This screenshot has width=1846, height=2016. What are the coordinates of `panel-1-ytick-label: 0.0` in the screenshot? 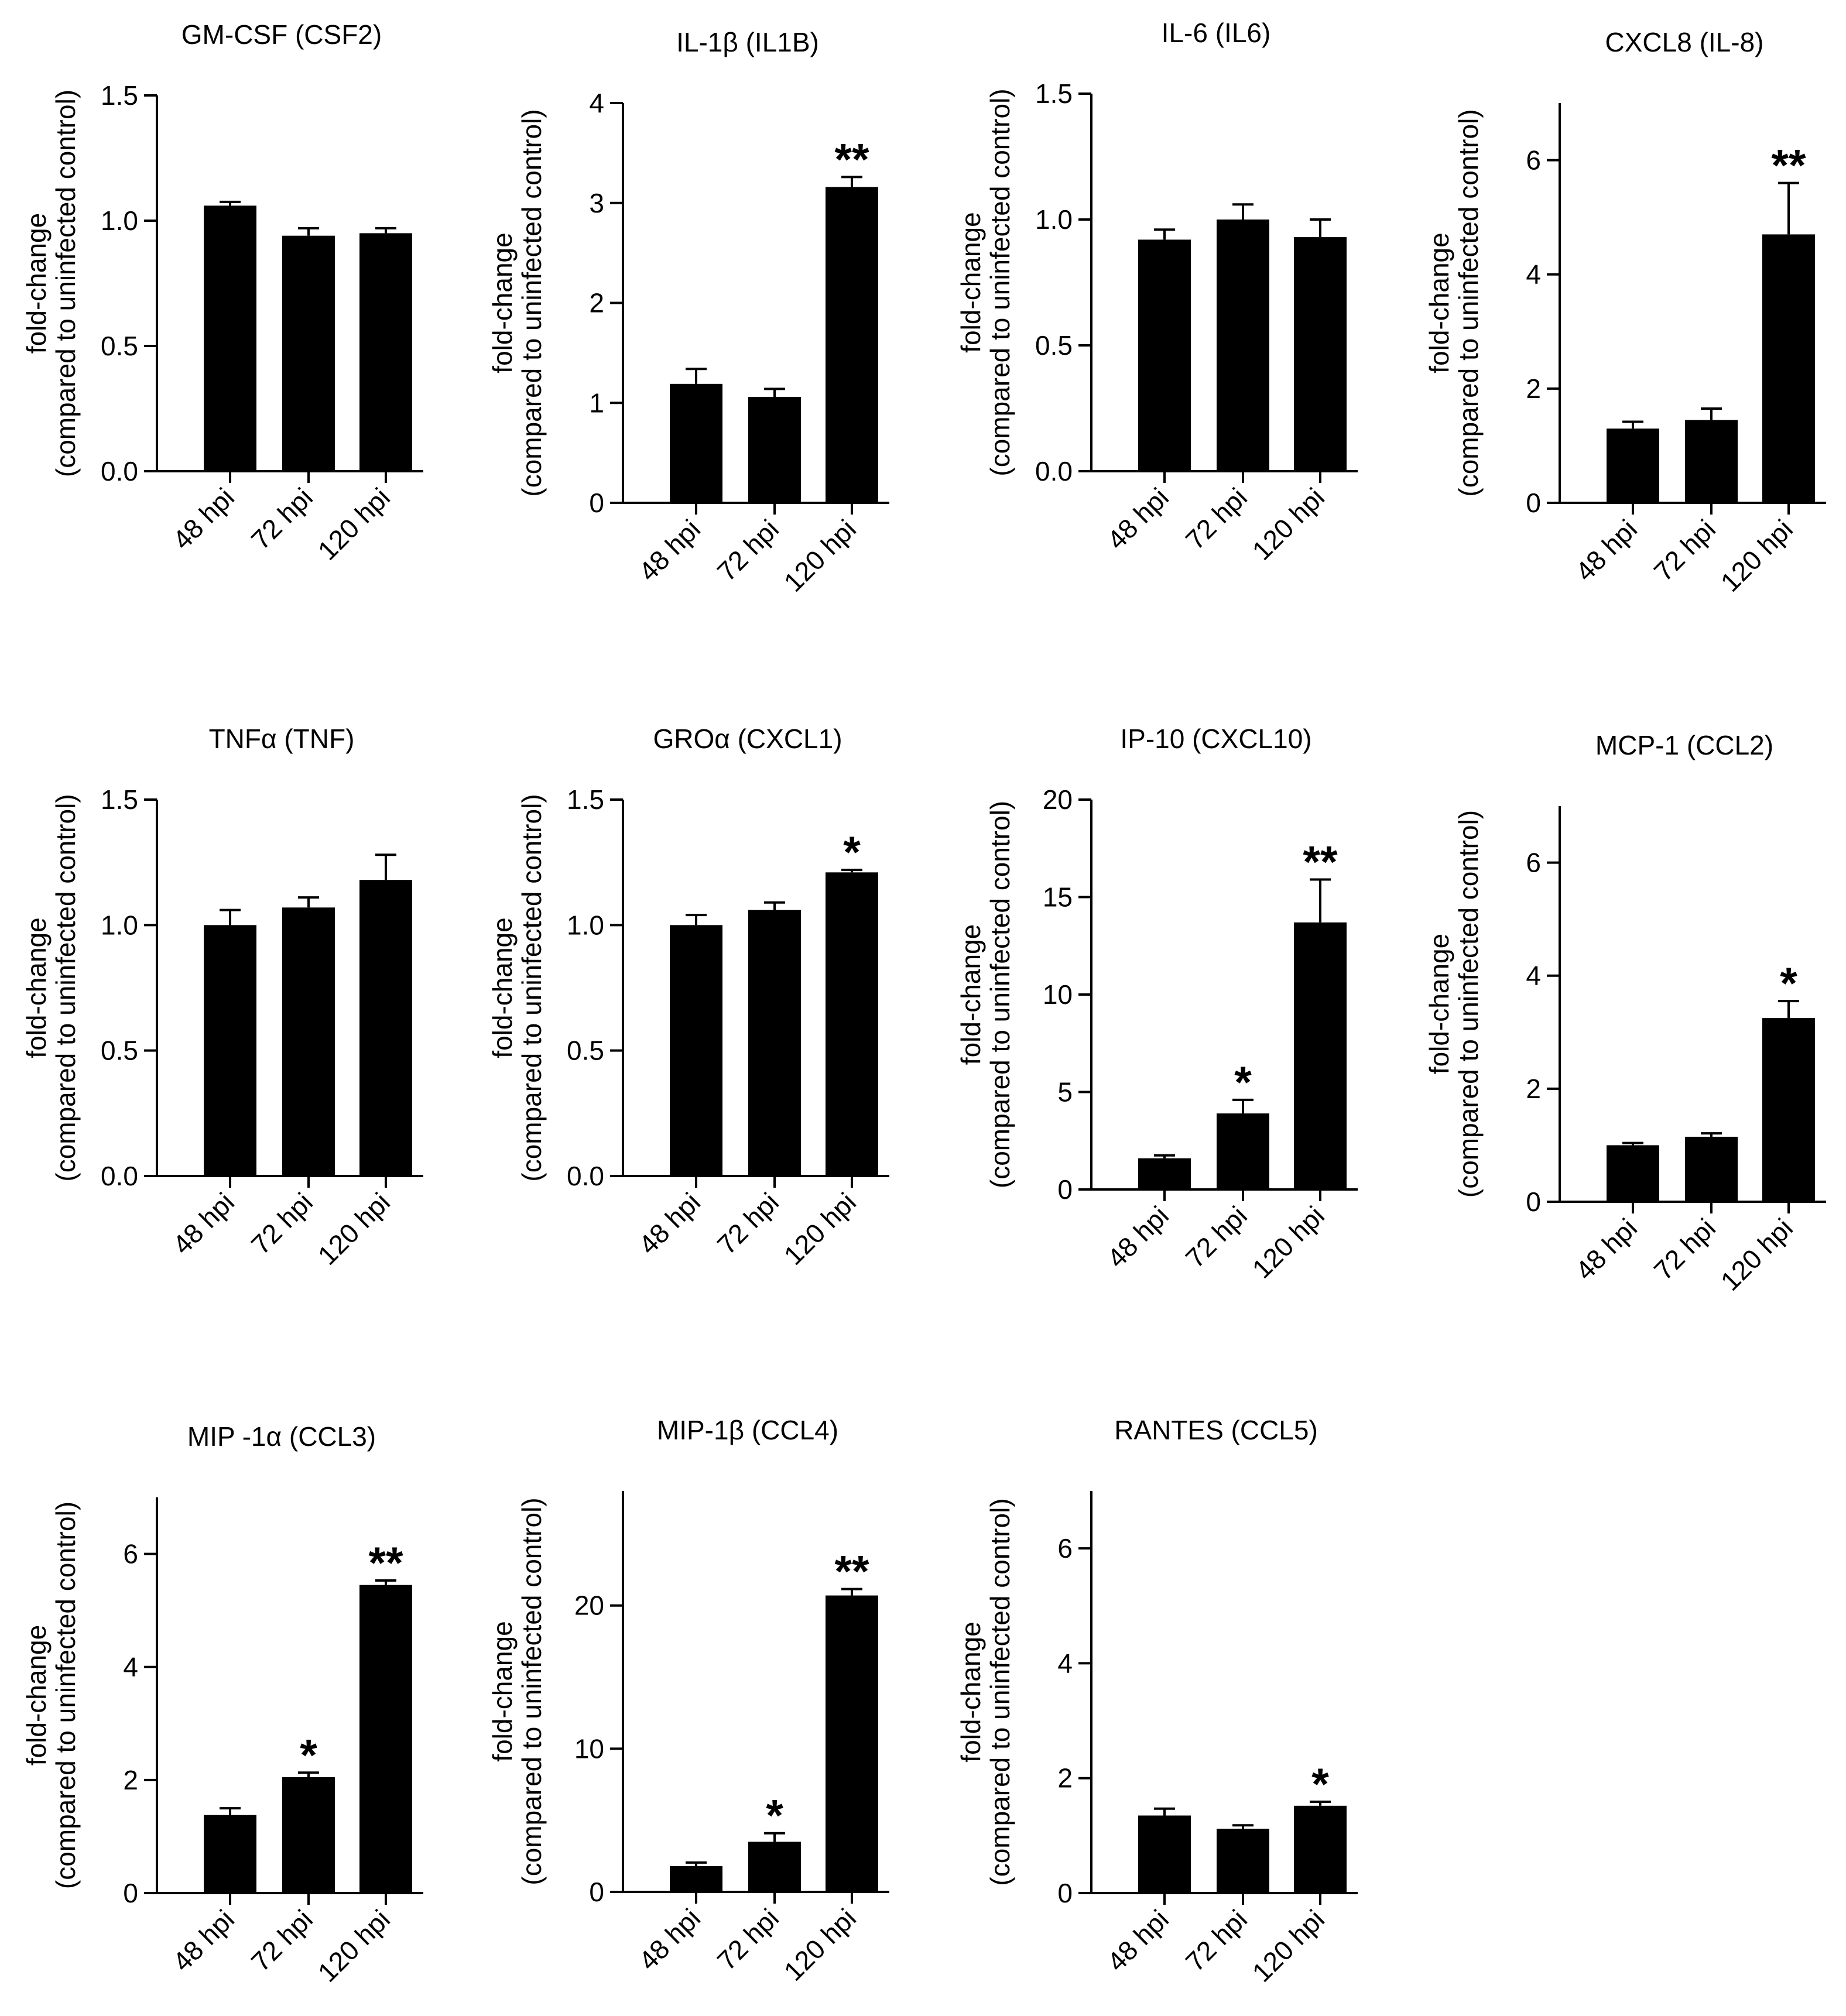 It's located at (119, 471).